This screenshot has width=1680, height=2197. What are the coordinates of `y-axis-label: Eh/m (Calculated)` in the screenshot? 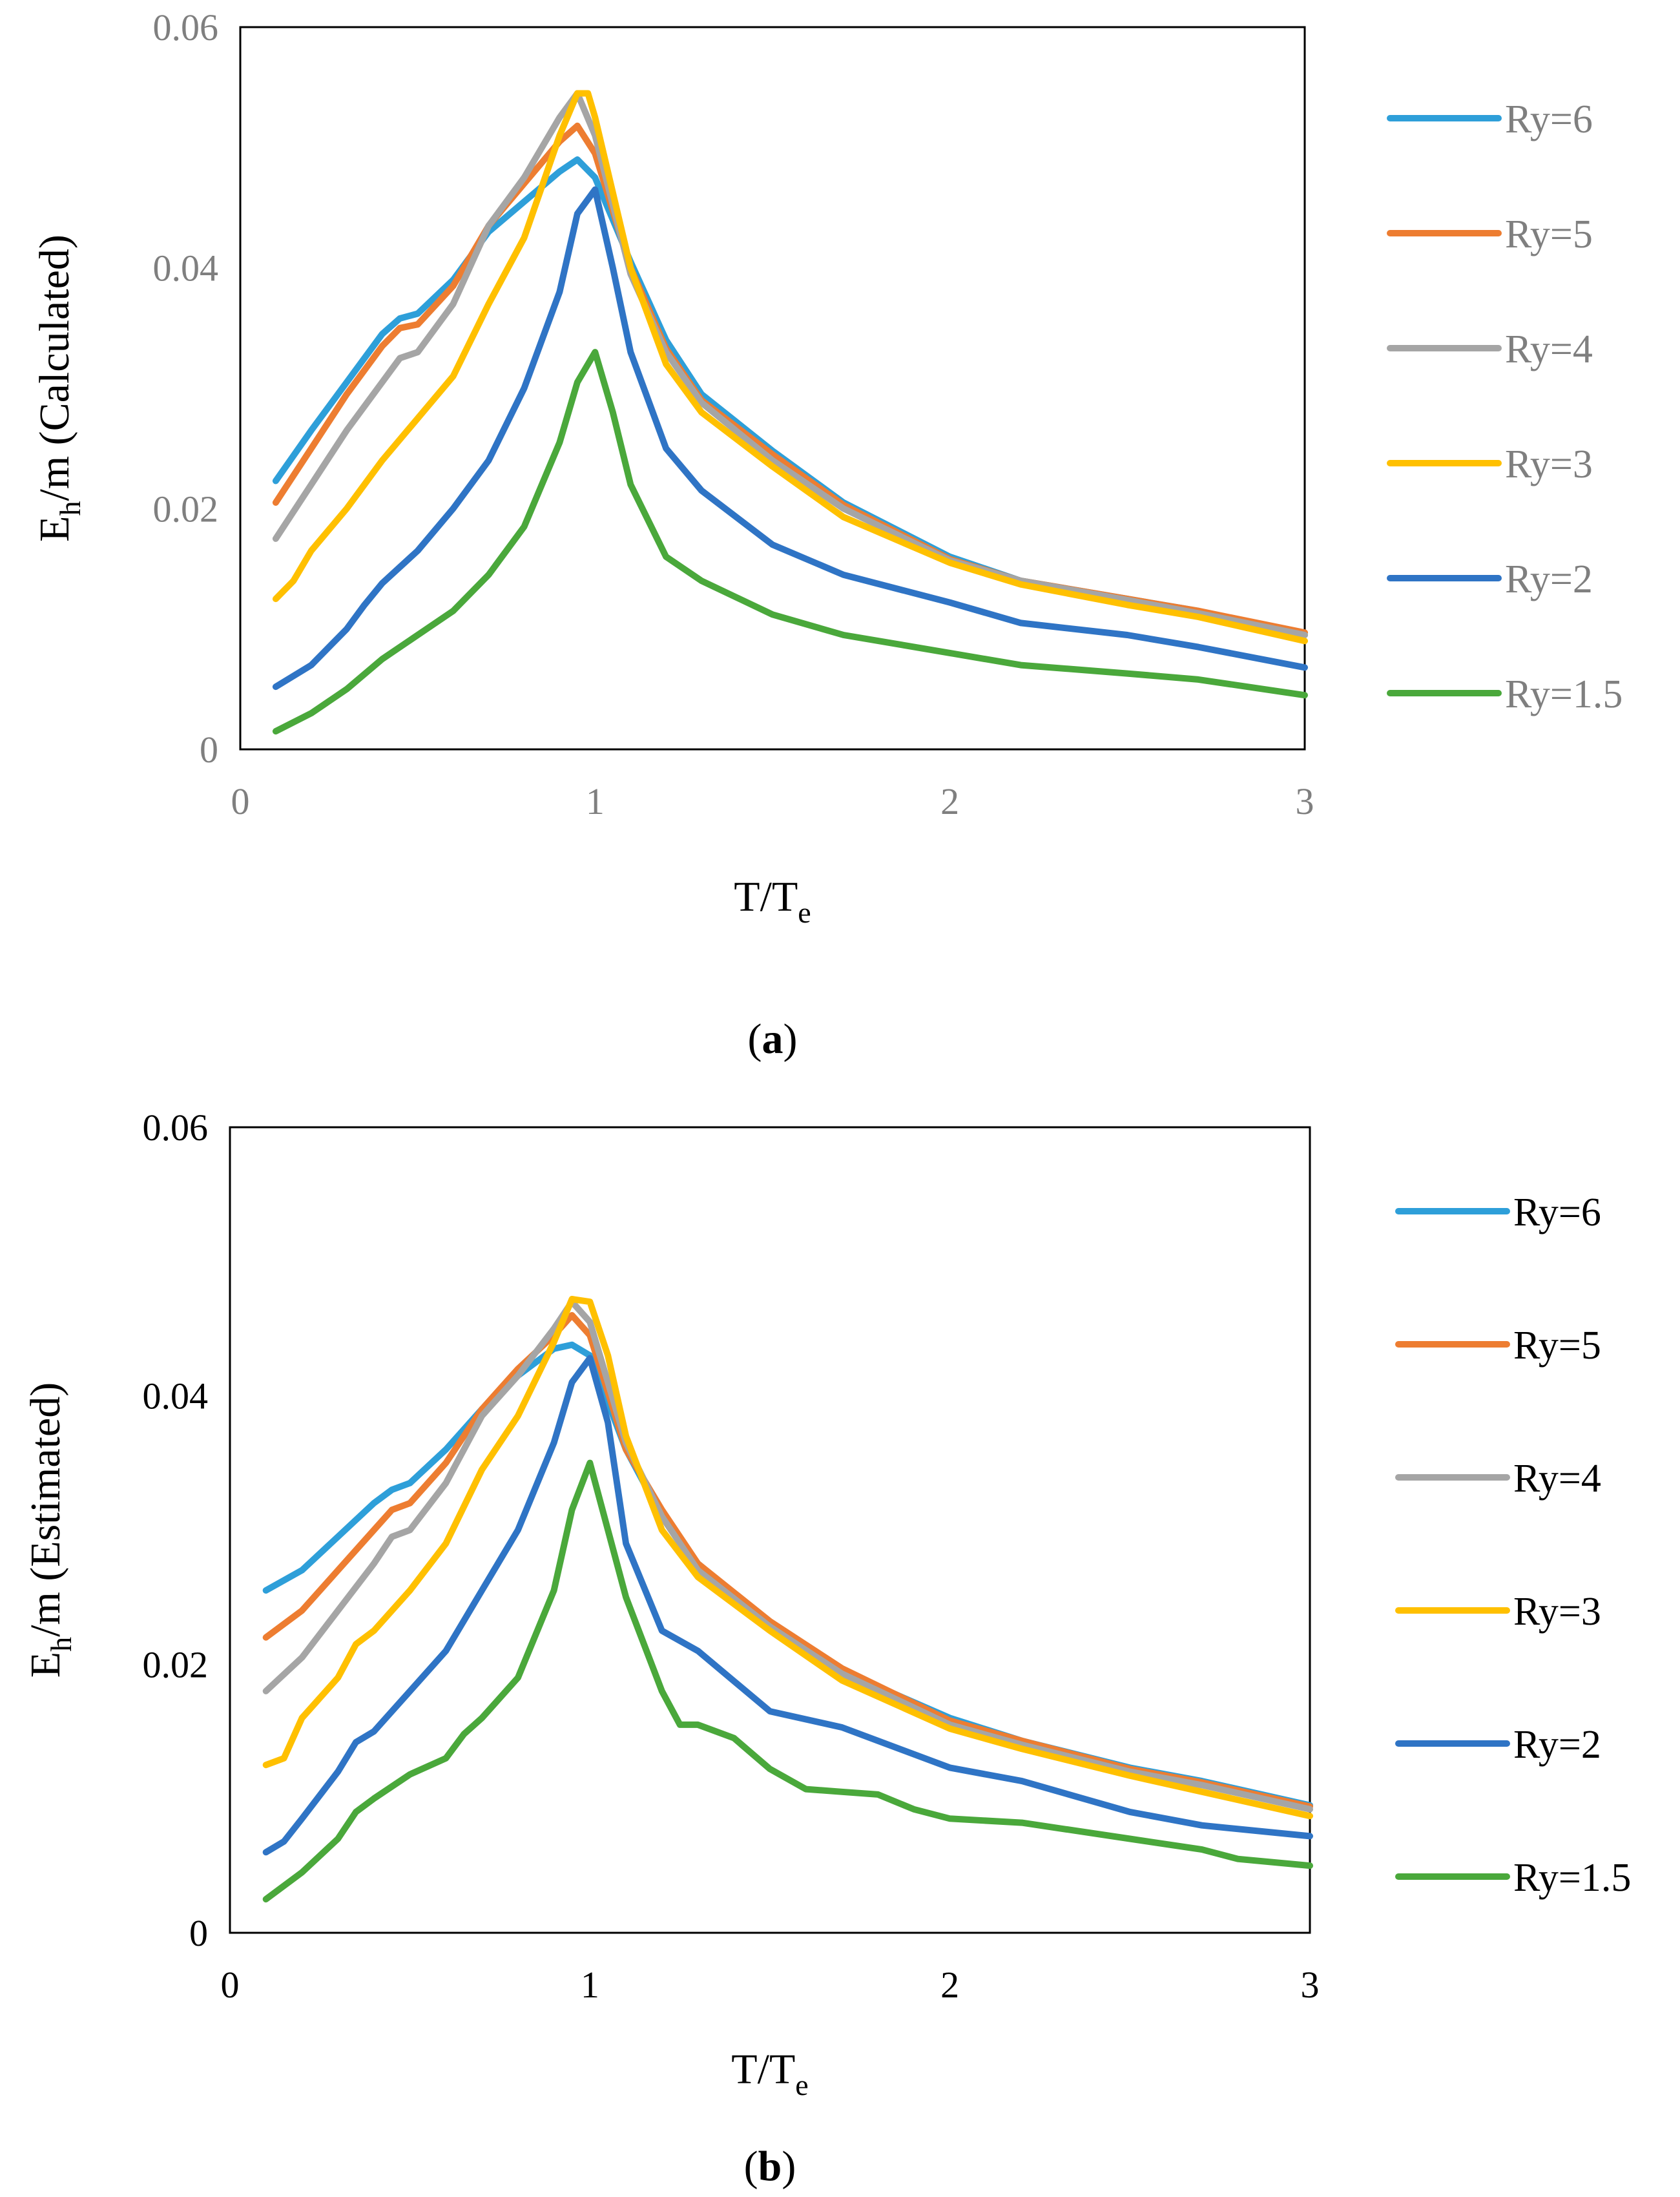 It's located at (59, 388).